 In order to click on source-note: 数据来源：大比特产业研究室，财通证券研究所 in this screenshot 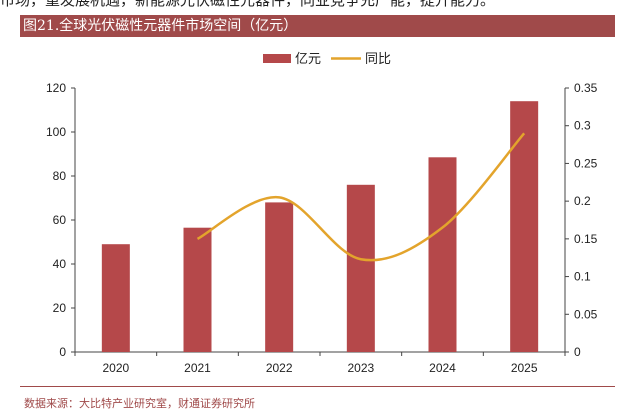, I will do `click(139, 403)`.